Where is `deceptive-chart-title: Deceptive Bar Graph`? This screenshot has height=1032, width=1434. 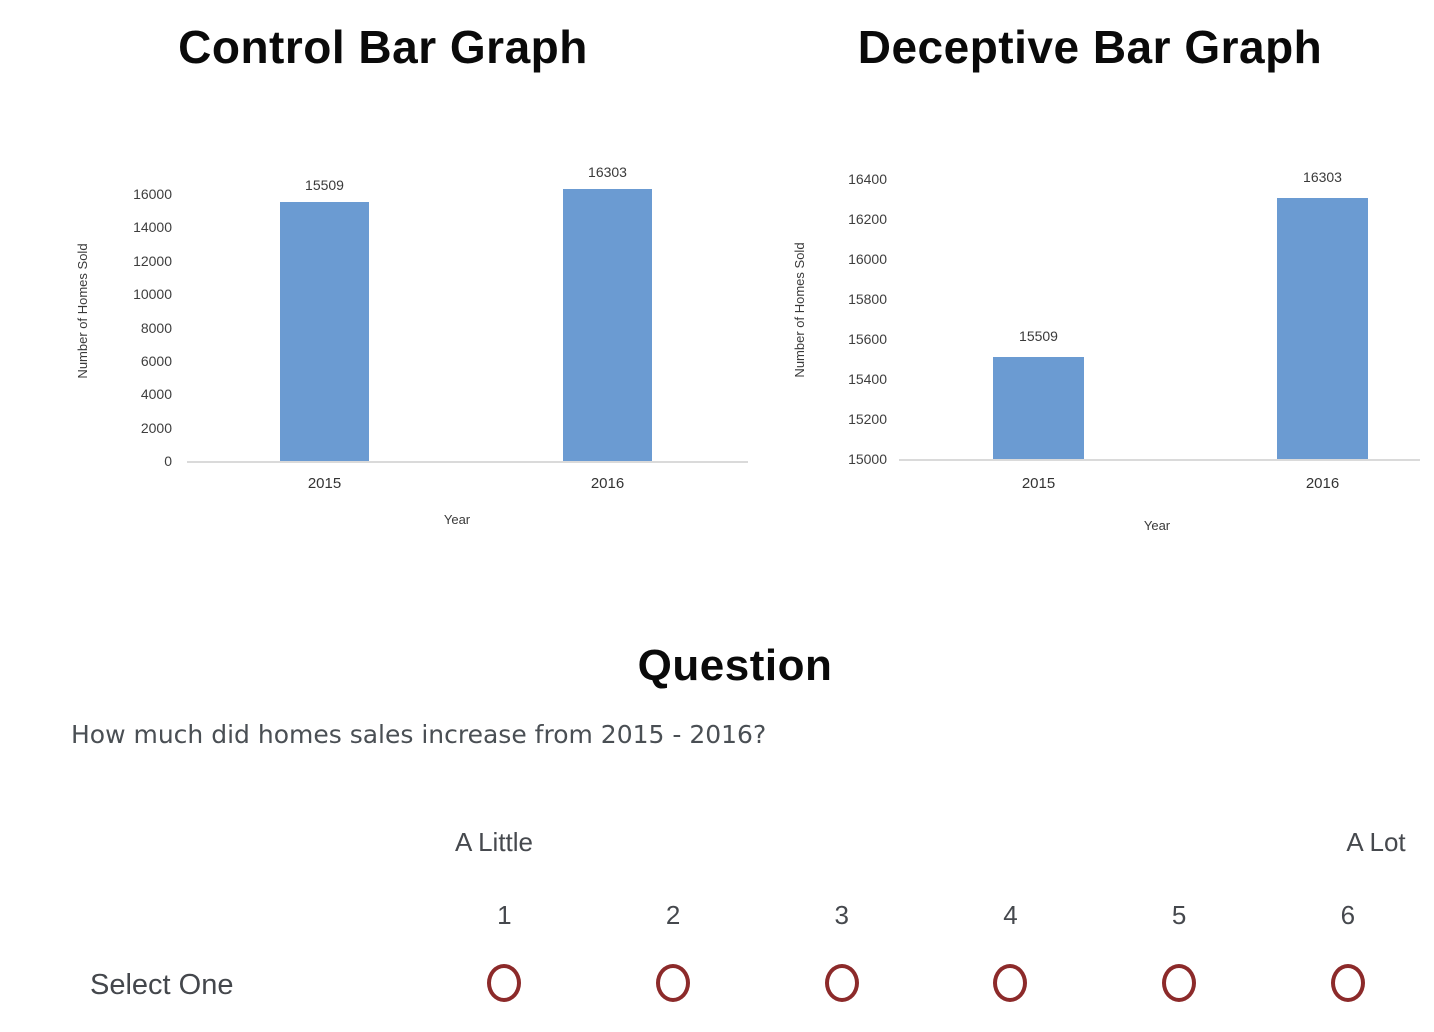
deceptive-chart-title: Deceptive Bar Graph is located at coordinates (1090, 47).